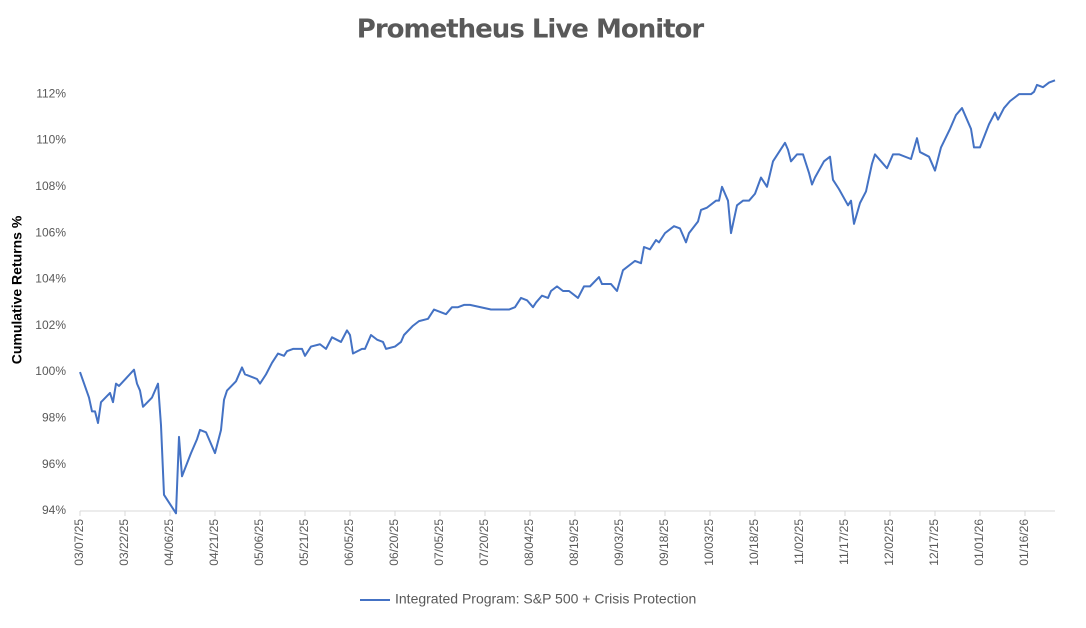 This screenshot has height=628, width=1086. I want to click on x-tick-label: 05/06/25, so click(259, 542).